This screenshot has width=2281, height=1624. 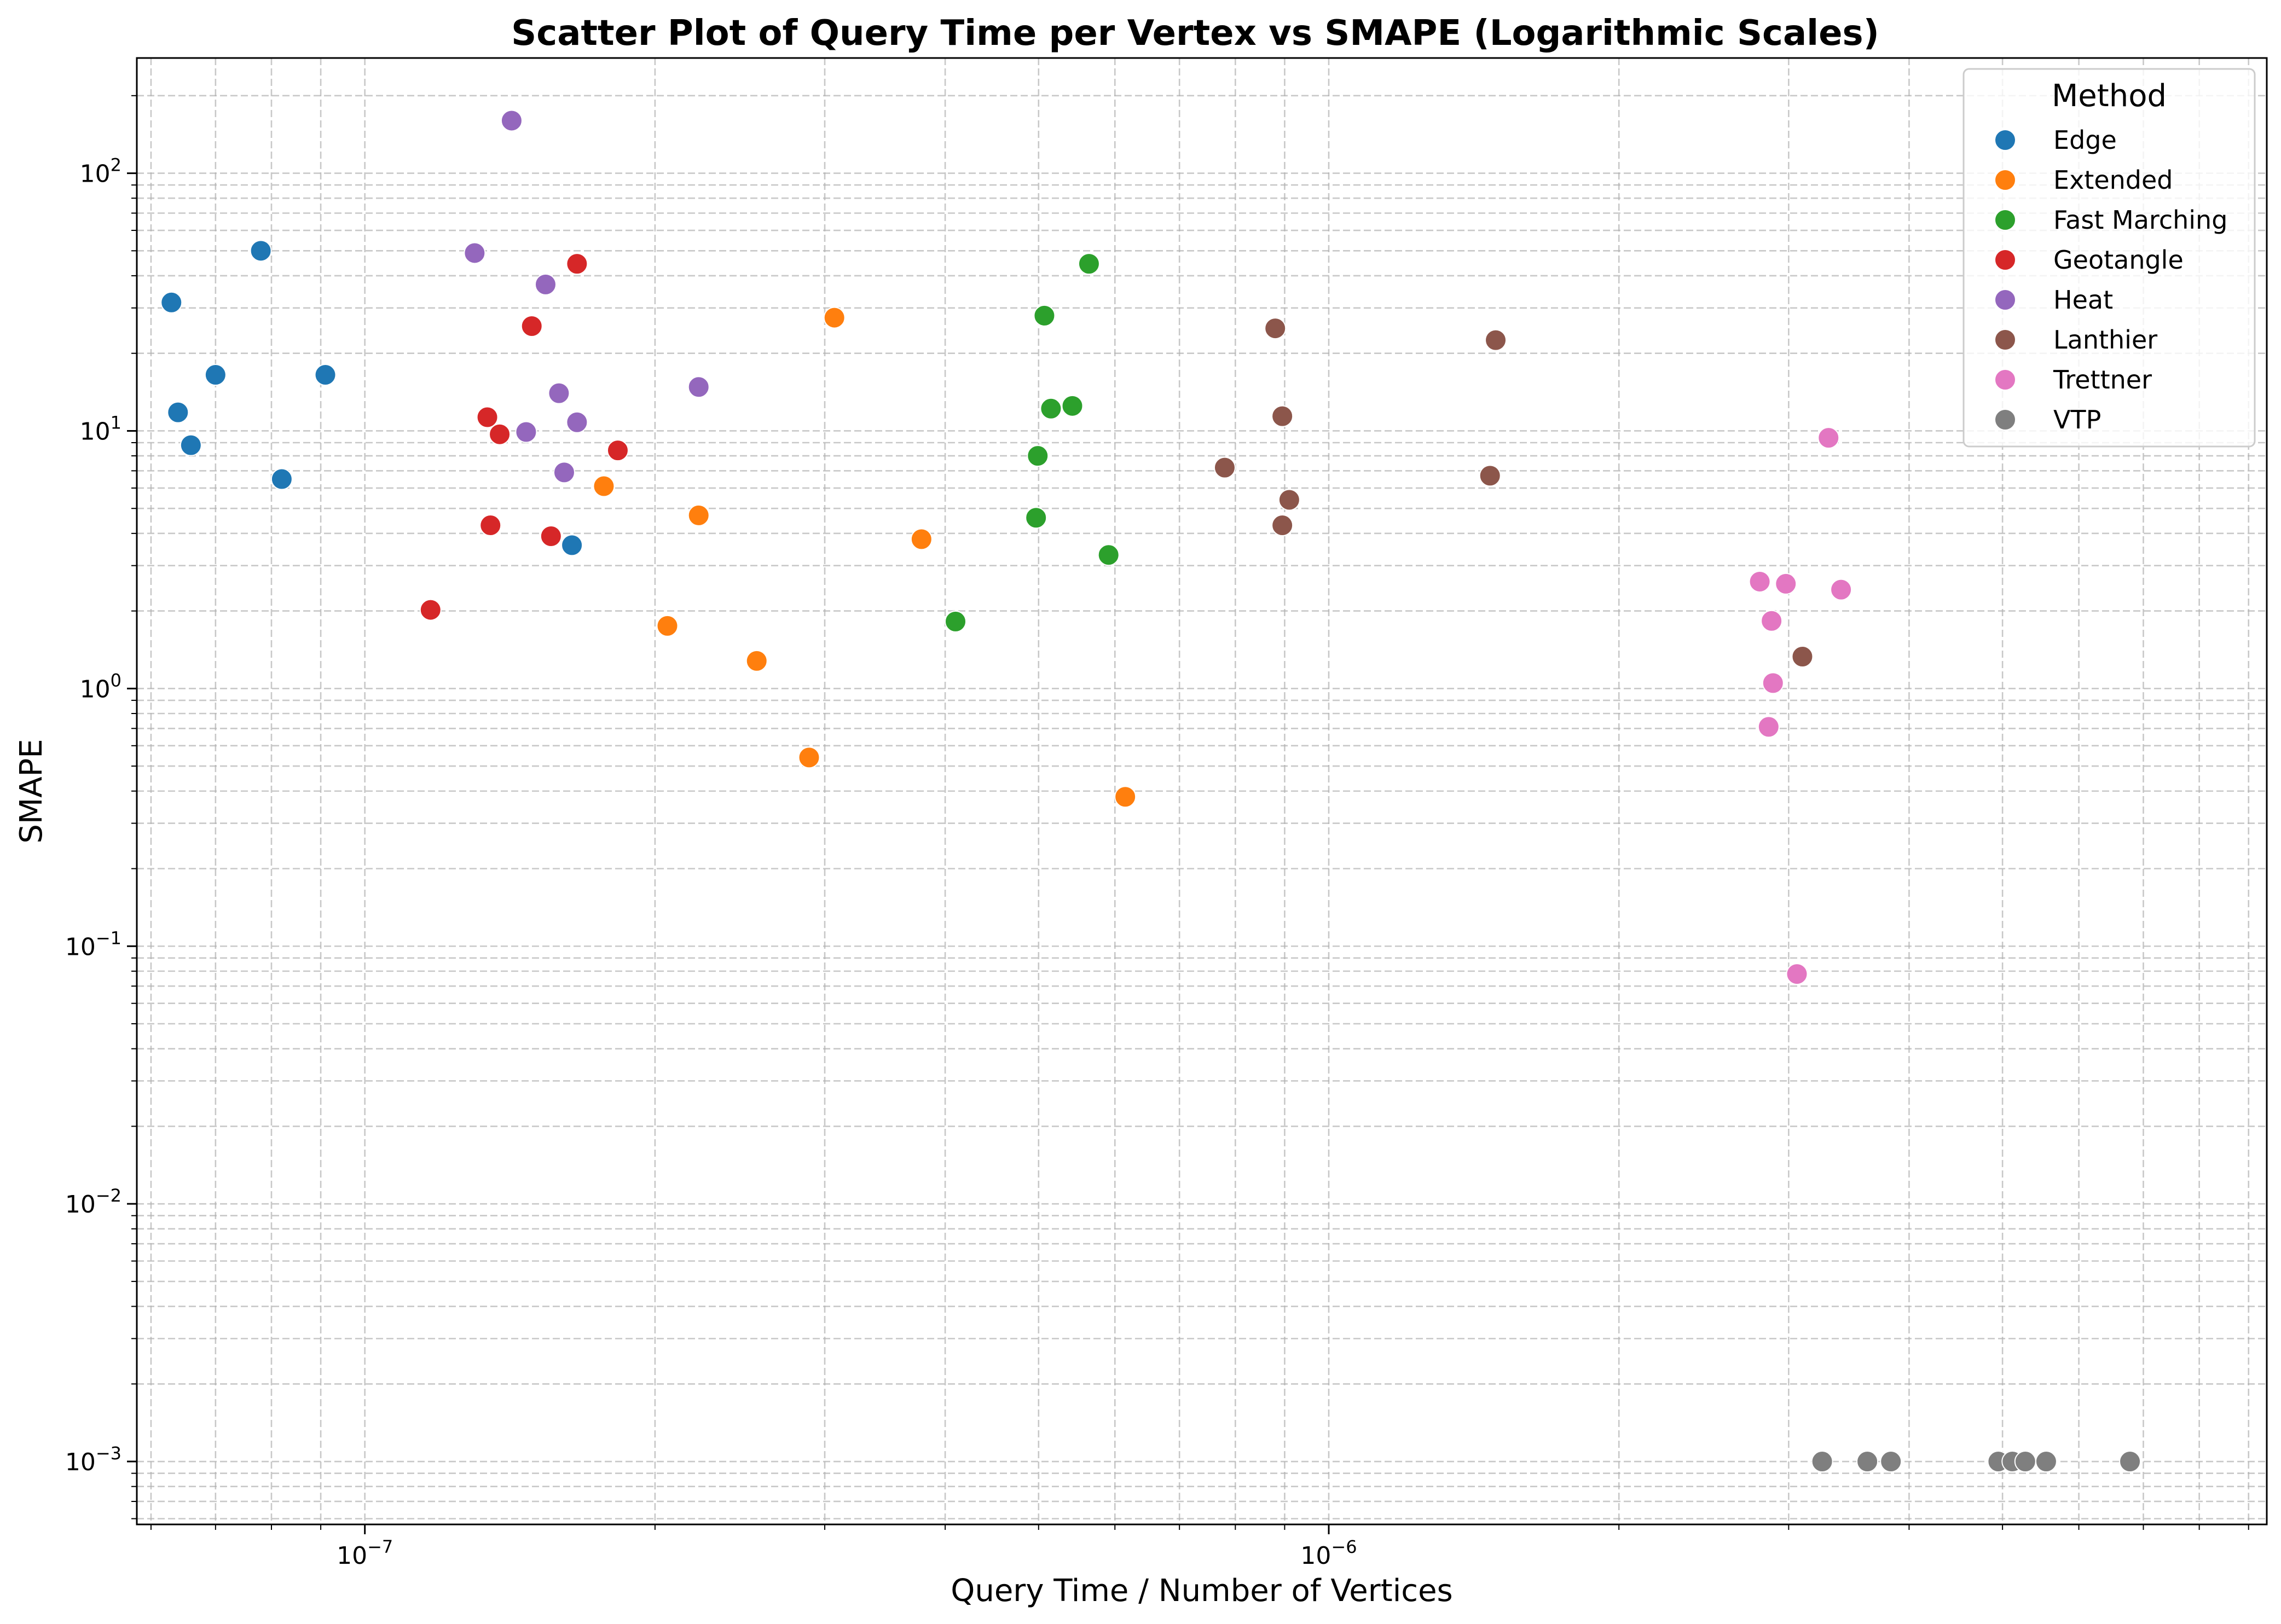 I want to click on legend-title: Method, so click(x=2109, y=96).